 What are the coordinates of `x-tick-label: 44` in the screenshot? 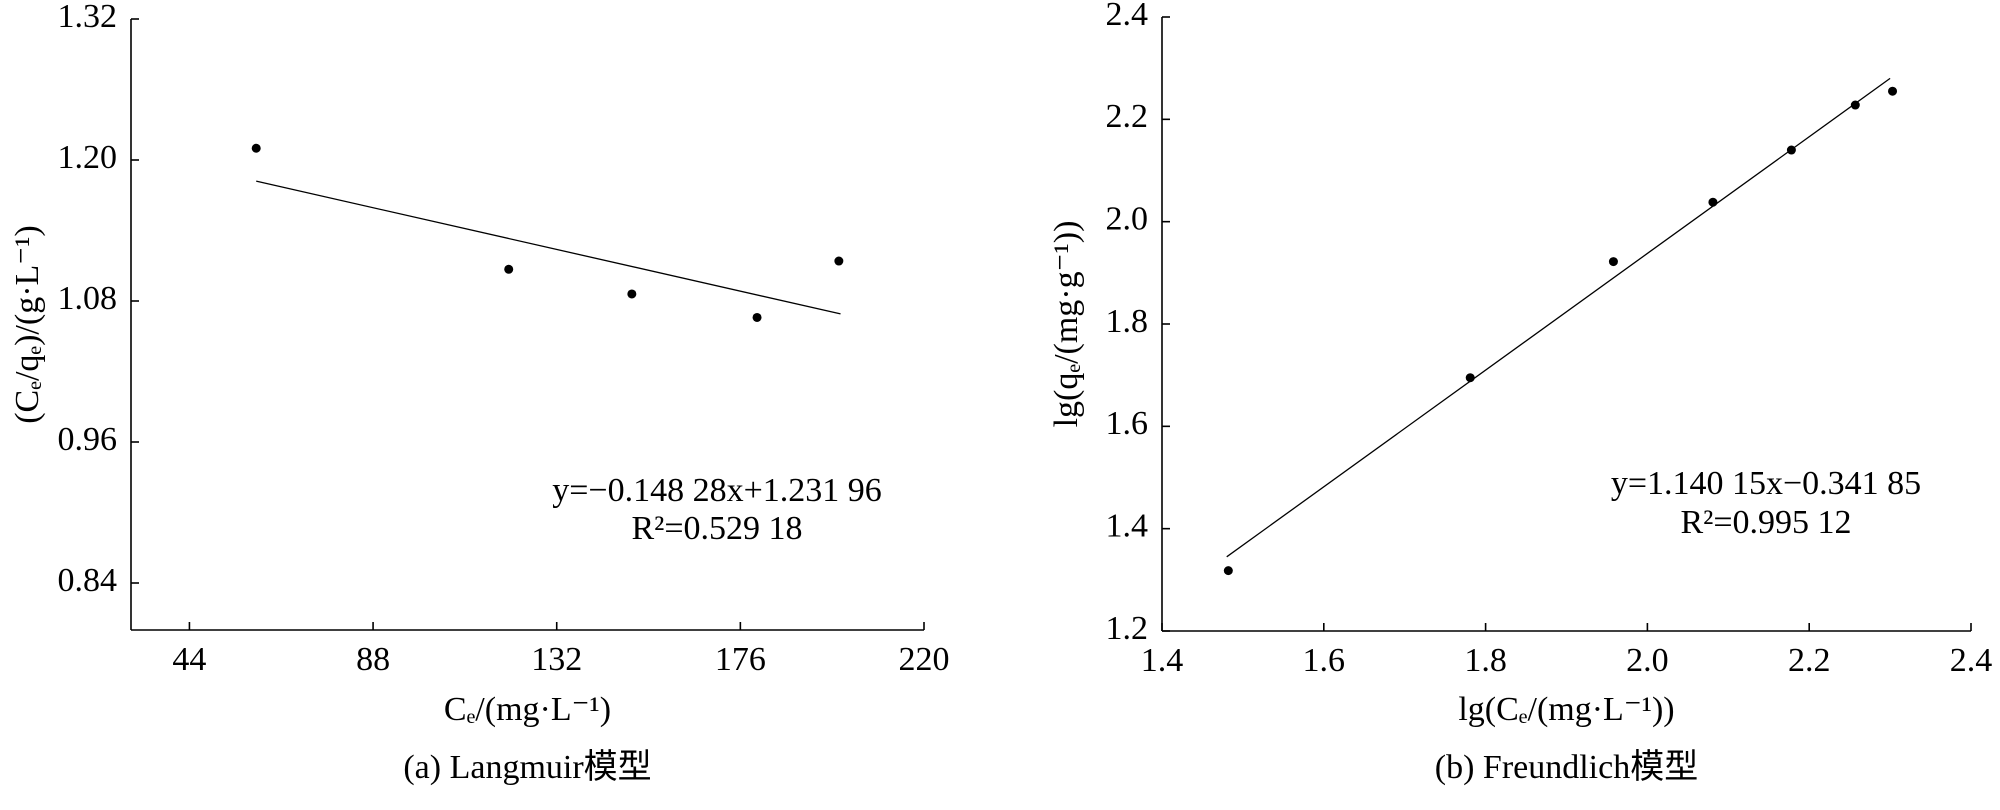 It's located at (189, 659).